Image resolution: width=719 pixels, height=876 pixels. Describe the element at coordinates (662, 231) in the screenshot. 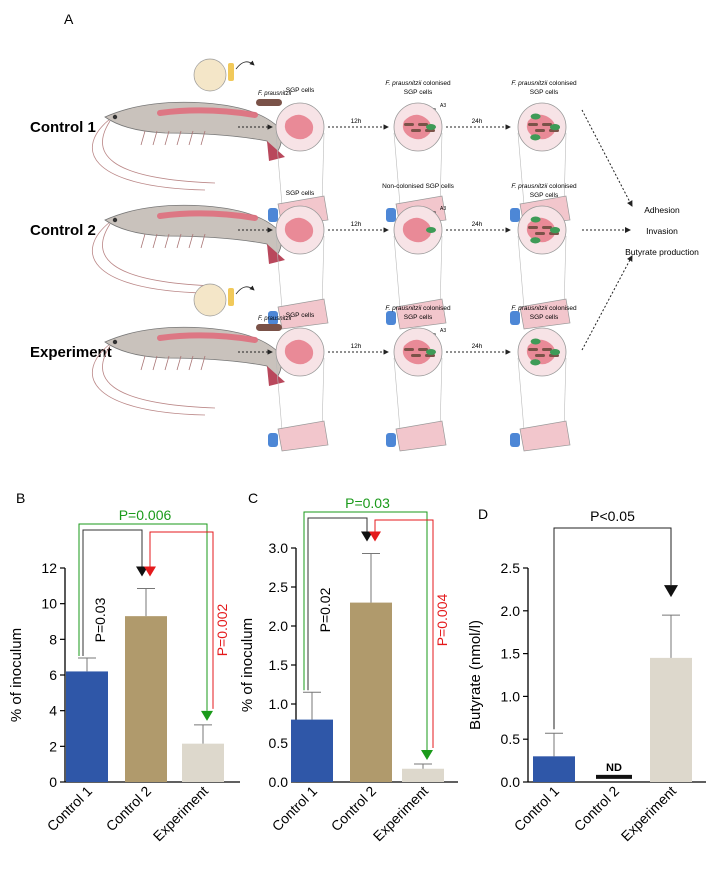

I see `outcome-invasion: Invasion` at that location.